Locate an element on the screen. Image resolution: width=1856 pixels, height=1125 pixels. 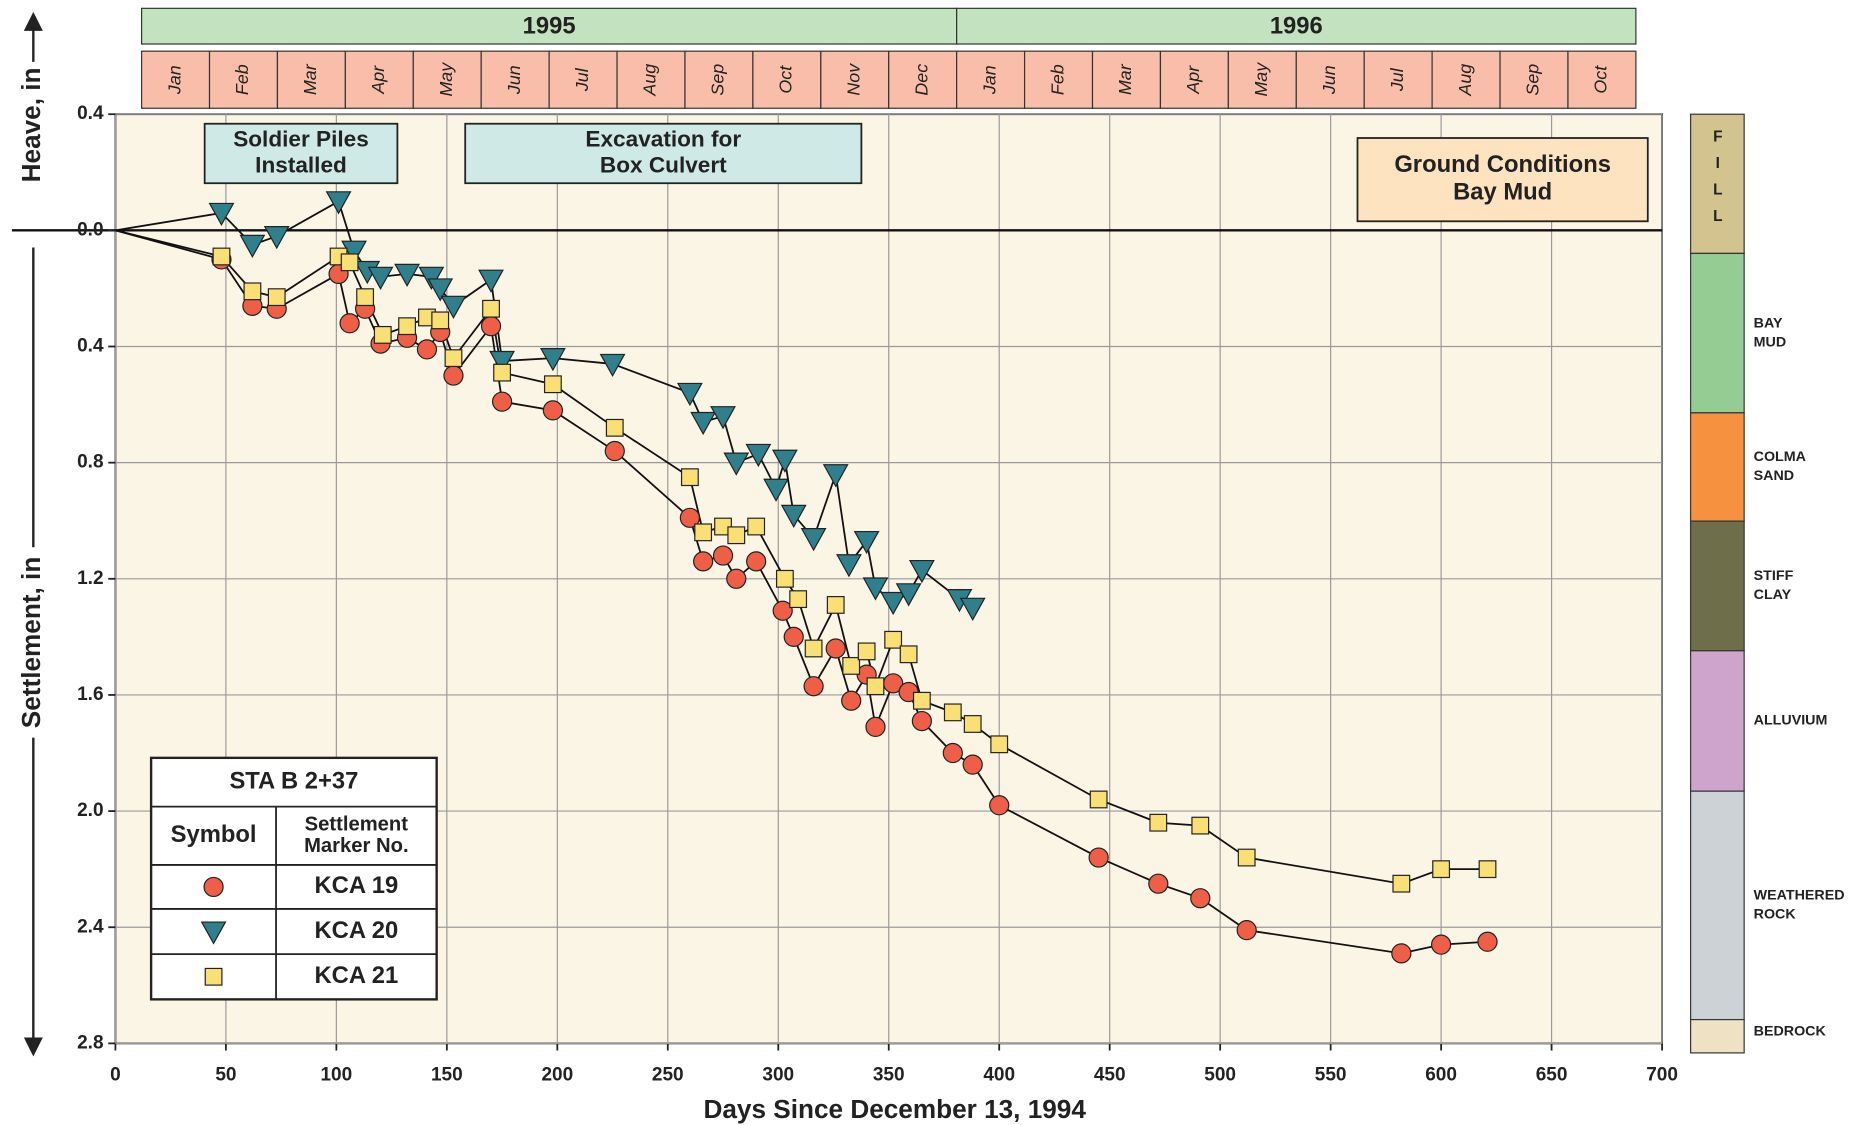
soil-label: WEATHERED is located at coordinates (1799, 896).